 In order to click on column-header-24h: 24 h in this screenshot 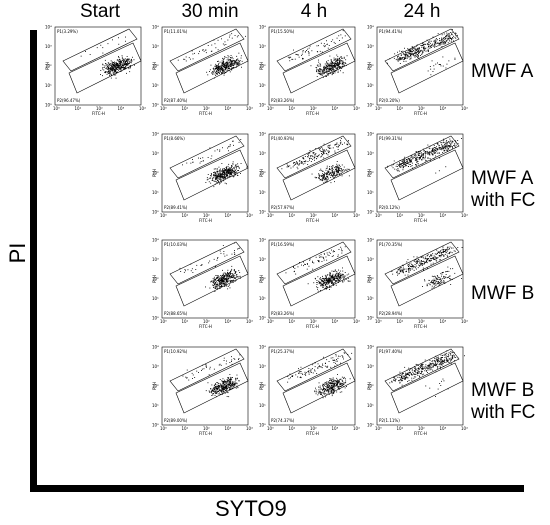, I will do `click(422, 11)`.